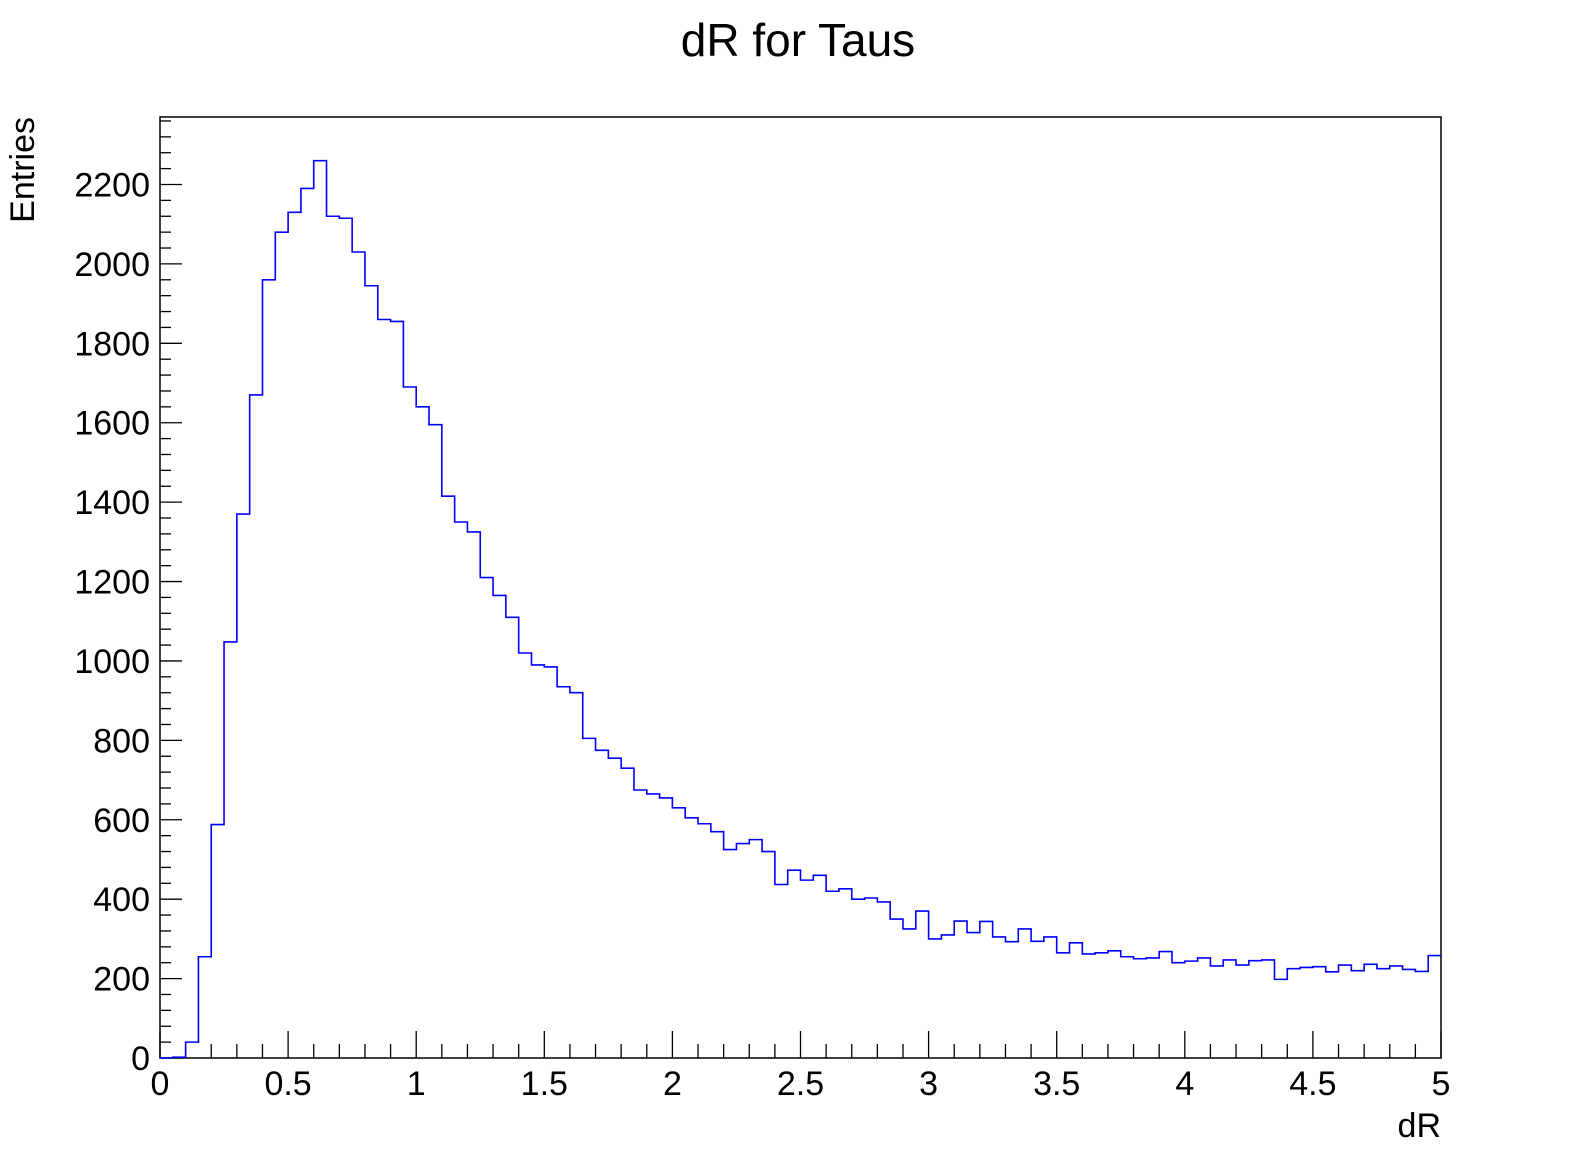  I want to click on y-tick-label: 2000, so click(112, 265).